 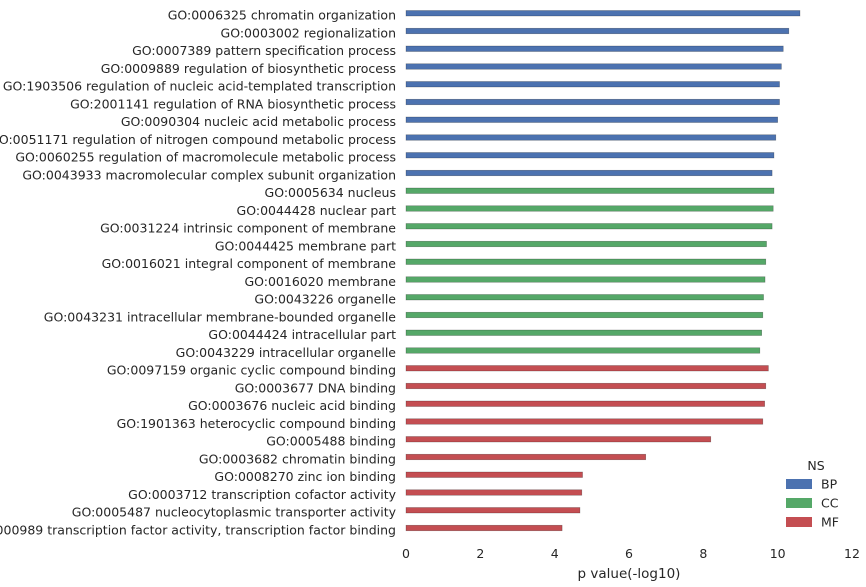 I want to click on legend-swatch-cc, so click(x=799, y=503).